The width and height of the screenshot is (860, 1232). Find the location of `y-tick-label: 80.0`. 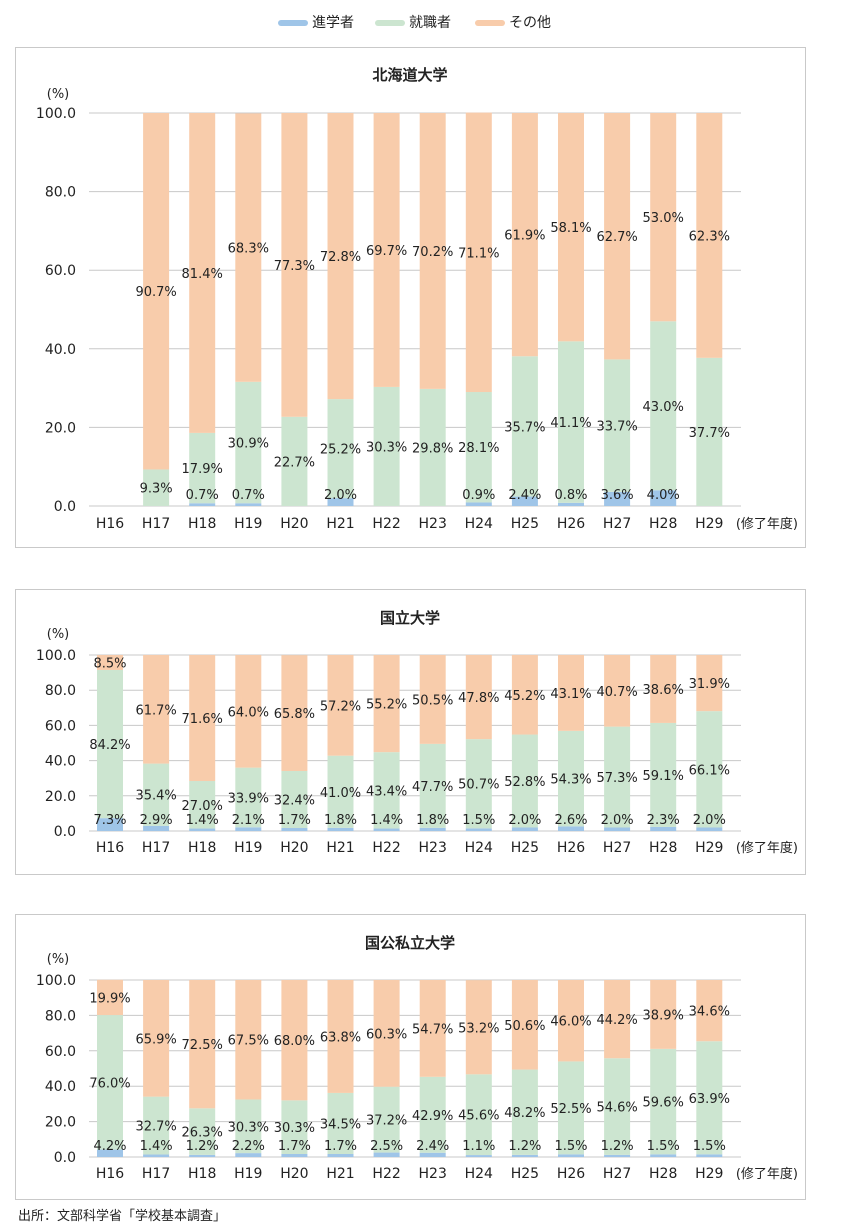

y-tick-label: 80.0 is located at coordinates (60, 1016).